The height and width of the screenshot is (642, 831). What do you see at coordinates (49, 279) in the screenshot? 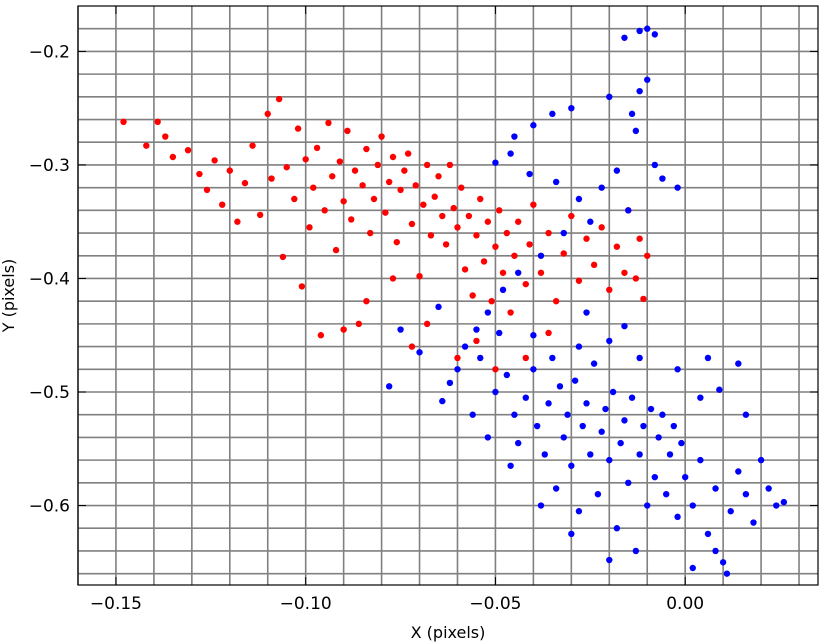
I see `y-tick-label: −0.4` at bounding box center [49, 279].